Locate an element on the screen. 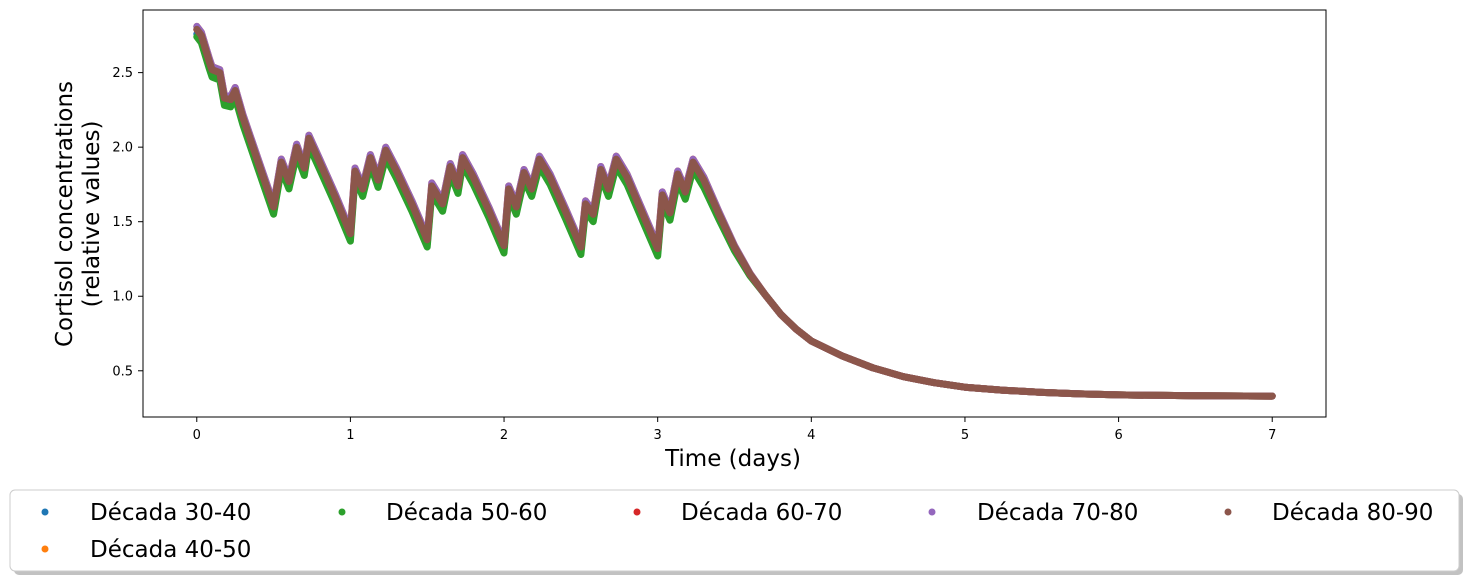 The height and width of the screenshot is (581, 1468). x-tick-label: 6 is located at coordinates (1118, 435).